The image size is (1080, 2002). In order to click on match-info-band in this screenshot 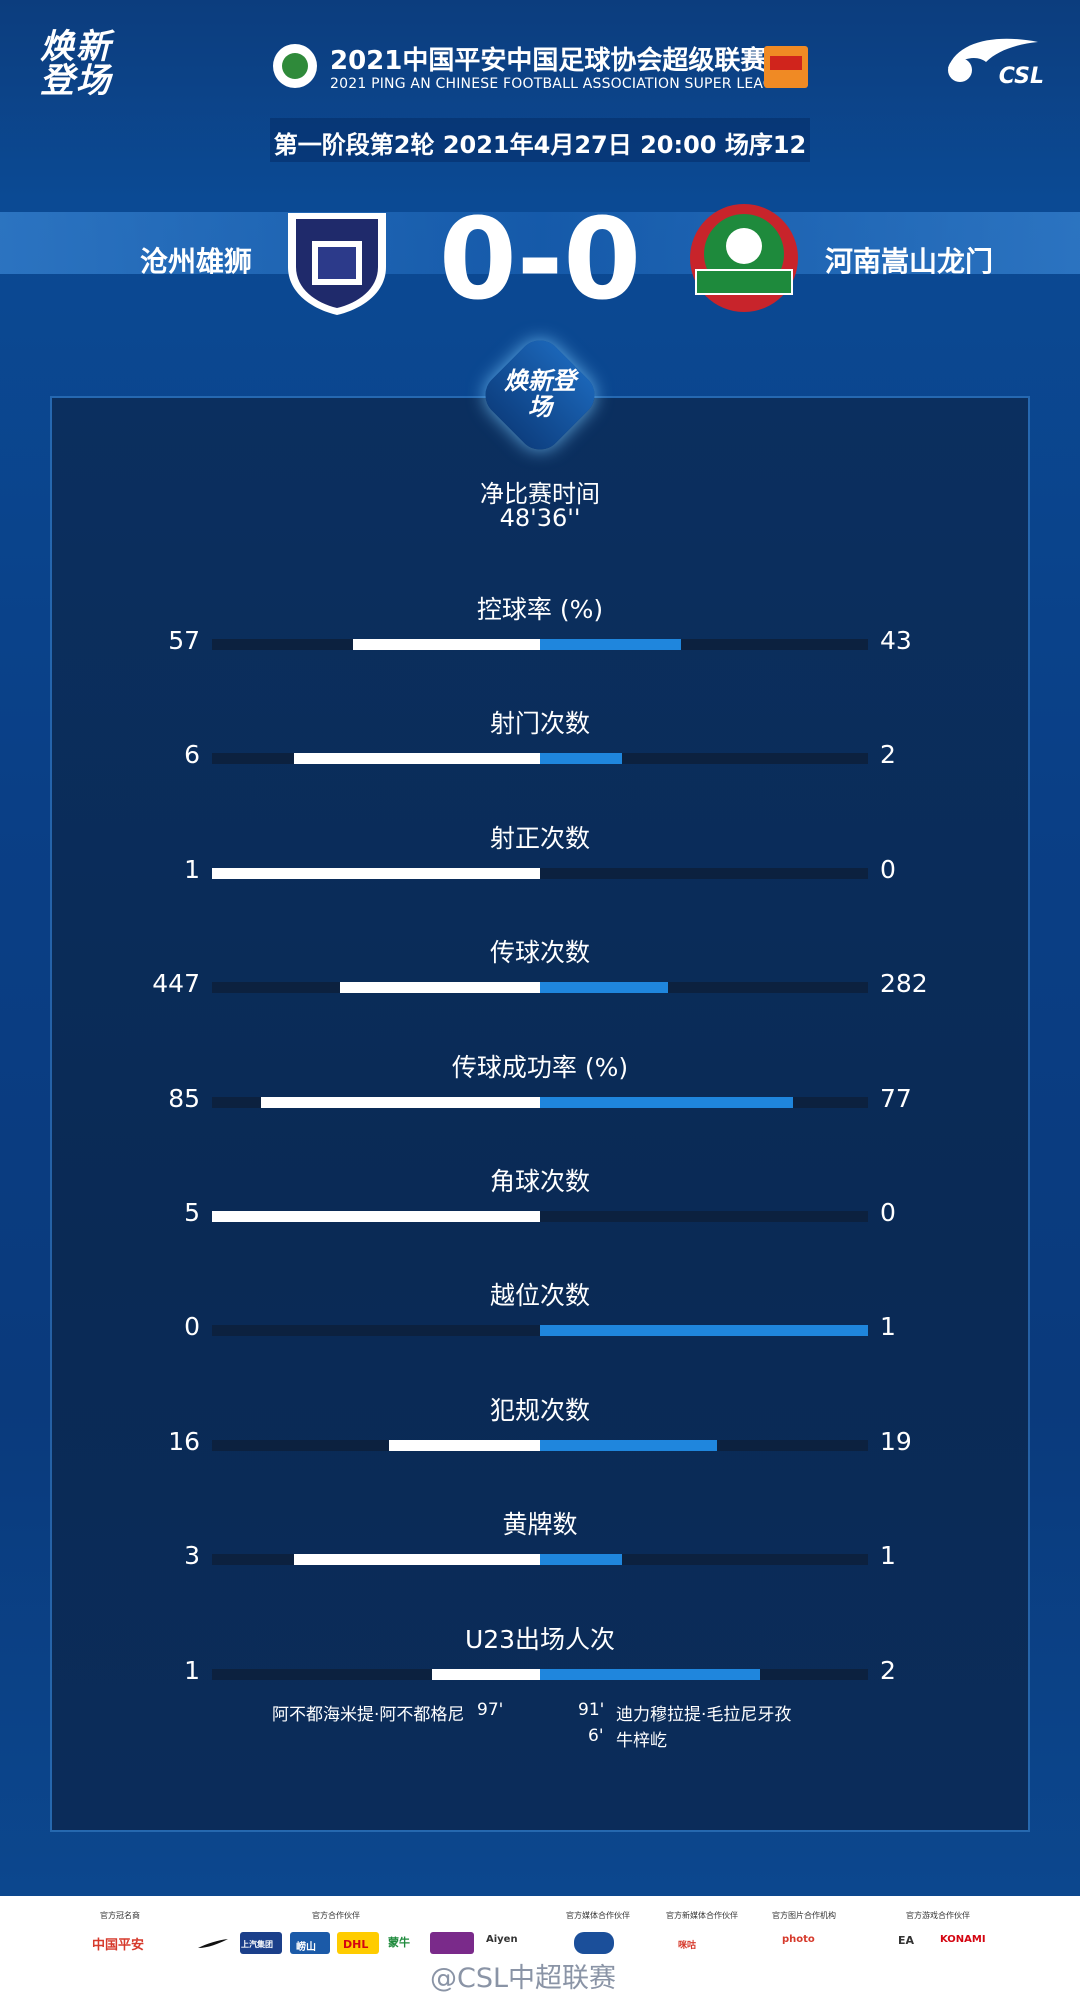, I will do `click(540, 140)`.